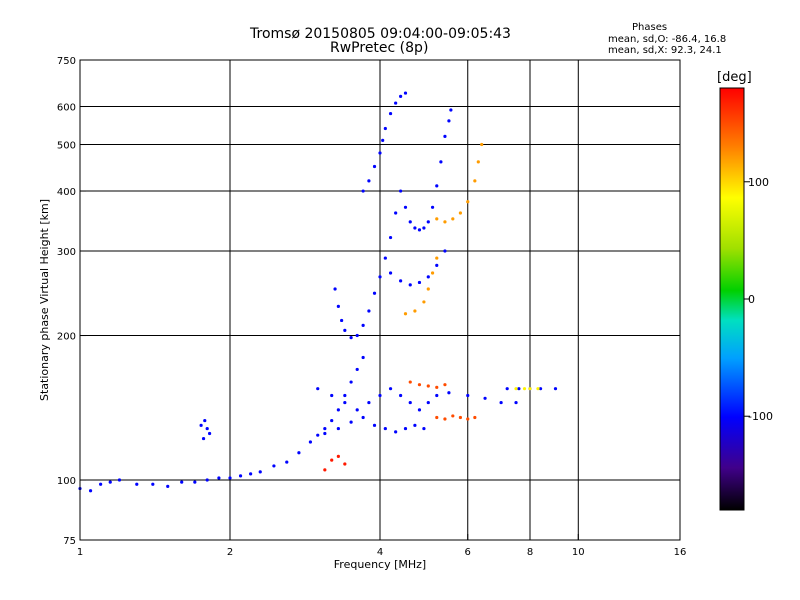 This screenshot has width=800, height=600. Describe the element at coordinates (44, 300) in the screenshot. I see `y-axis-label: Stationary phase Virtual Height [km]` at that location.